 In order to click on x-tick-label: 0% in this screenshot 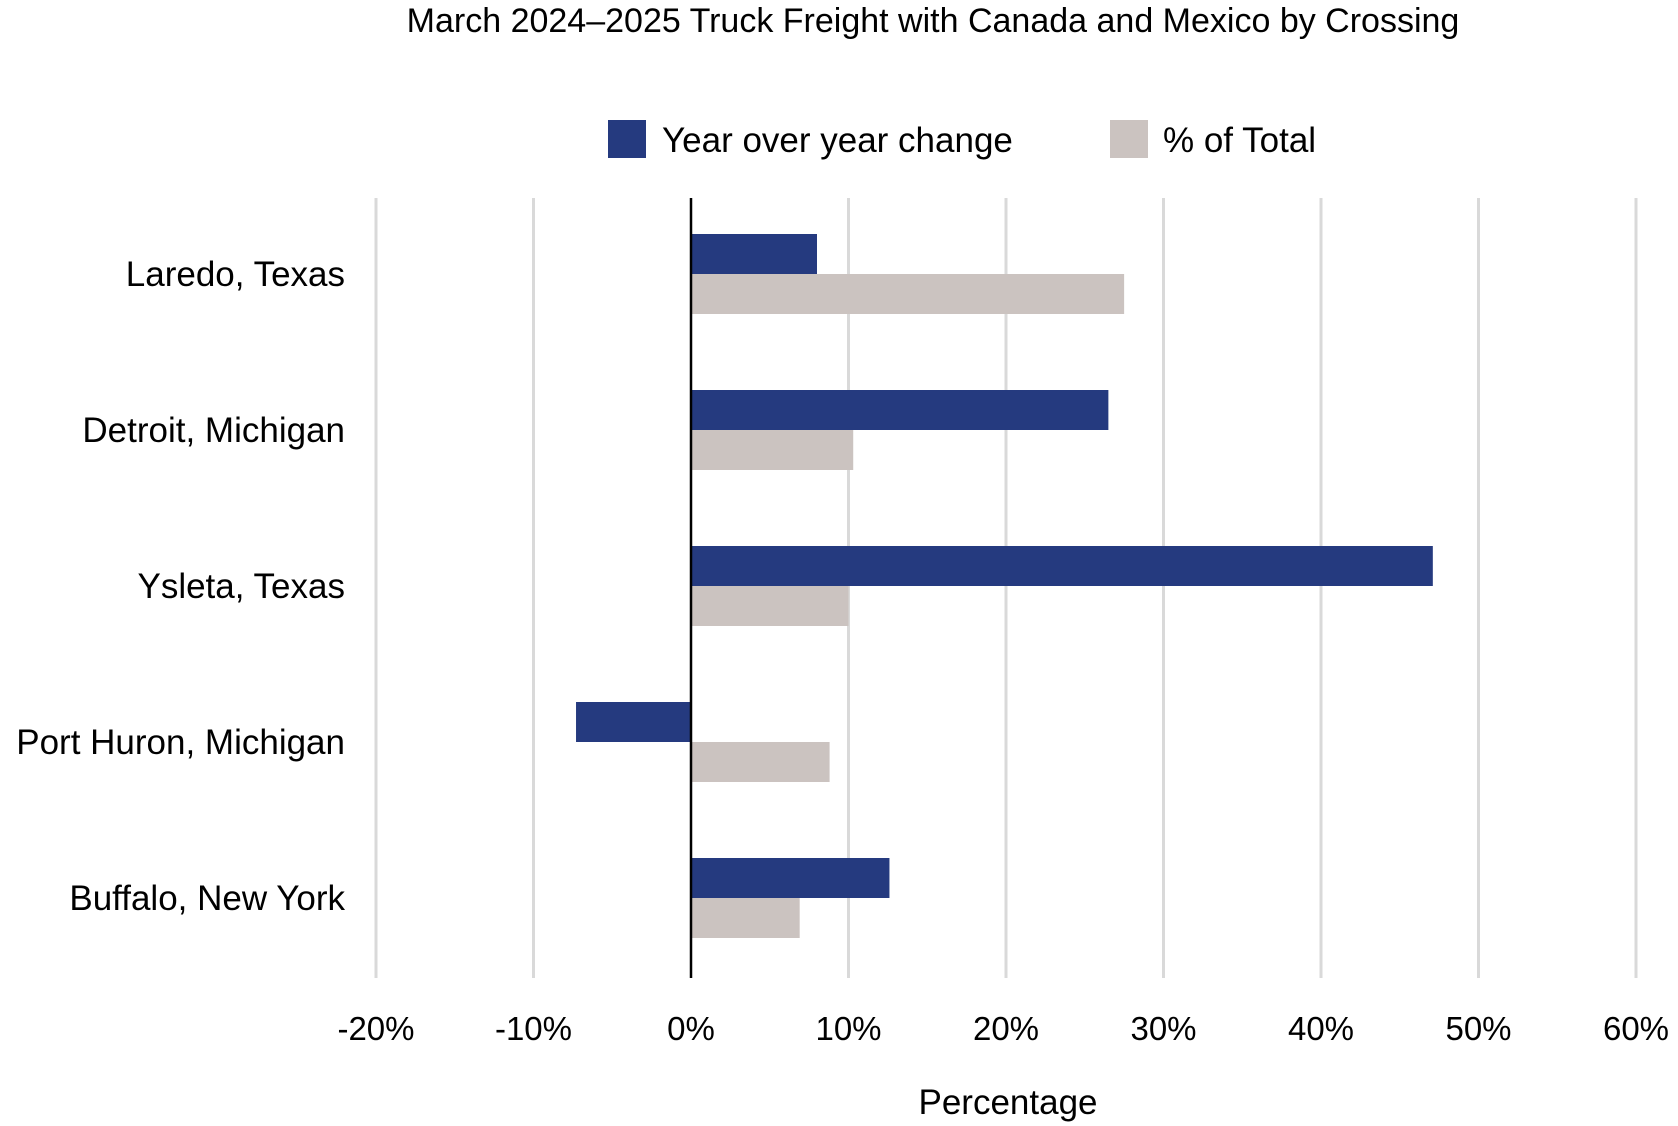, I will do `click(691, 1028)`.